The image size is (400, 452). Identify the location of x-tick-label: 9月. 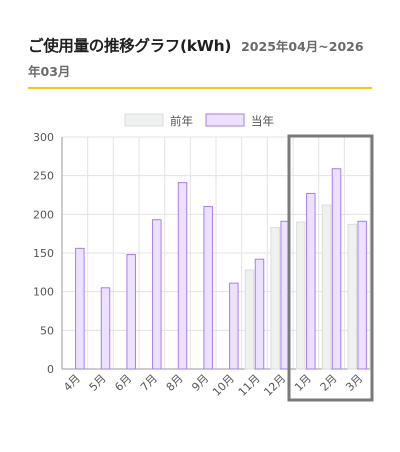
(200, 383).